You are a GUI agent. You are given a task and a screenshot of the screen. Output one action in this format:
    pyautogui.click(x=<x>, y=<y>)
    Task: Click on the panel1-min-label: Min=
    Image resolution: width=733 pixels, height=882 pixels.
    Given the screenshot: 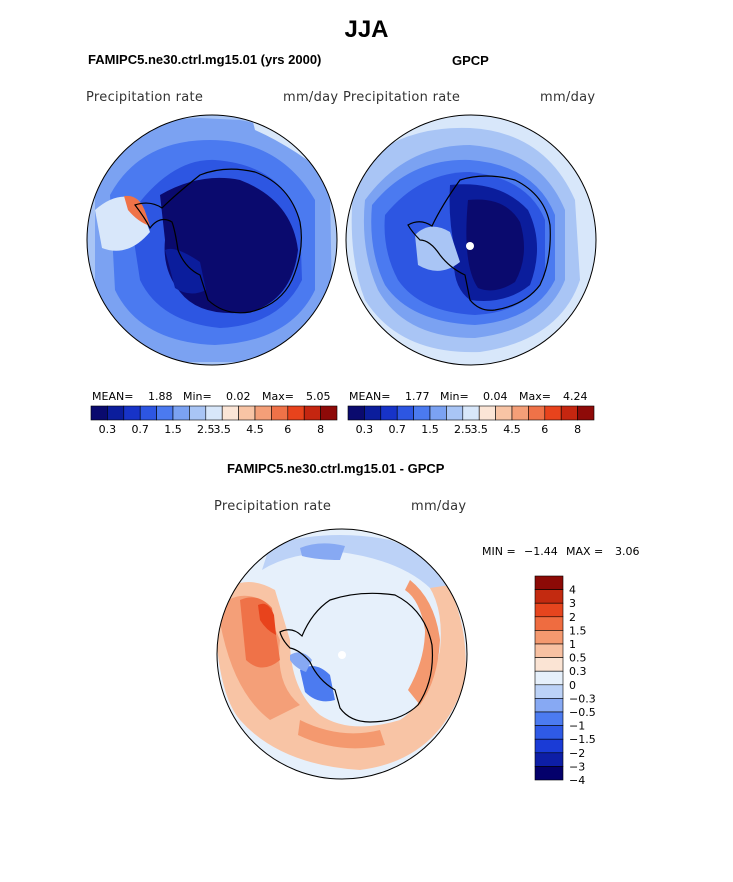 What is the action you would take?
    pyautogui.click(x=197, y=396)
    